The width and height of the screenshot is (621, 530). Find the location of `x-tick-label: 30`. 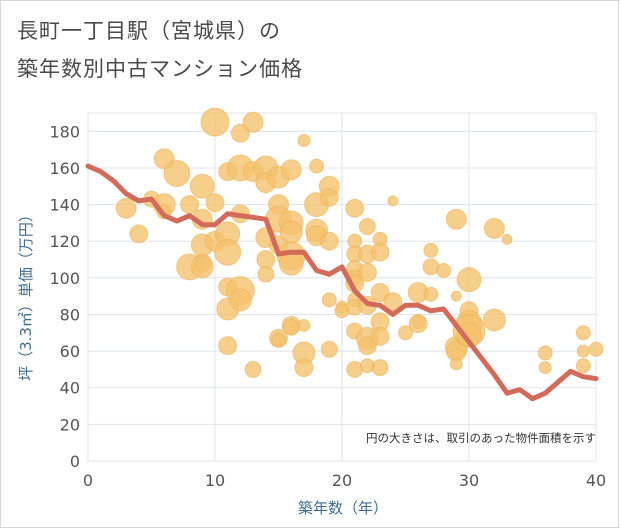

x-tick-label: 30 is located at coordinates (469, 480).